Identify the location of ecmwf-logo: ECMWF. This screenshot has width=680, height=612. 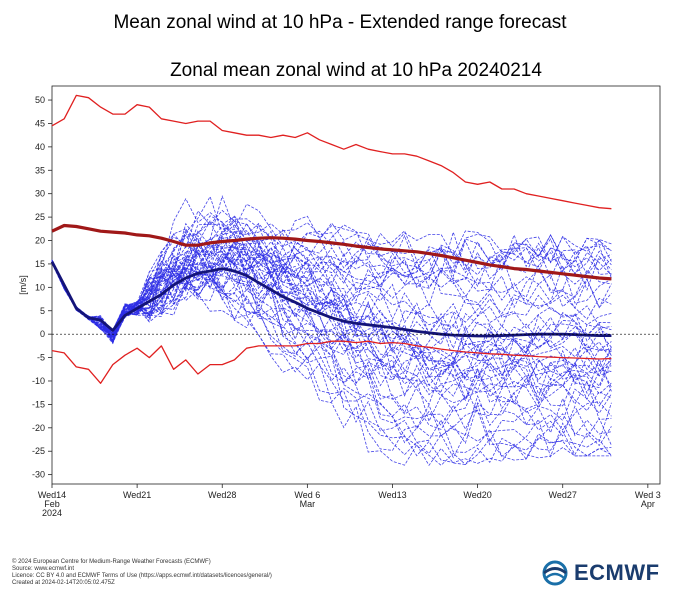
(600, 573).